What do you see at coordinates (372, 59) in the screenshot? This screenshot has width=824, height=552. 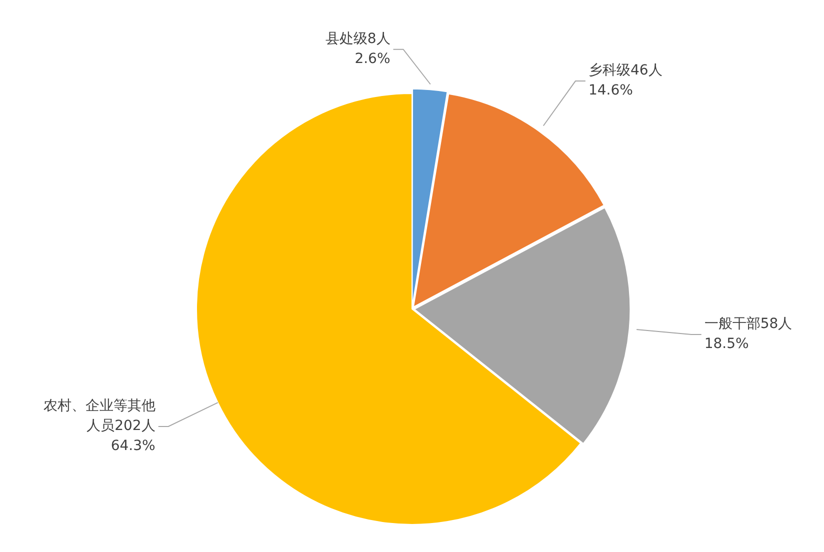 I see `data-label: 2.6%` at bounding box center [372, 59].